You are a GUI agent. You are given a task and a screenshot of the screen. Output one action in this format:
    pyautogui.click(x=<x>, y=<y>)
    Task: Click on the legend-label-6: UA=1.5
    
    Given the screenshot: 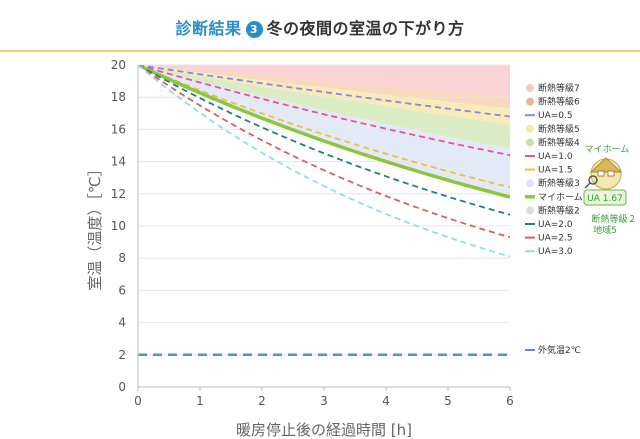 What is the action you would take?
    pyautogui.click(x=555, y=171)
    